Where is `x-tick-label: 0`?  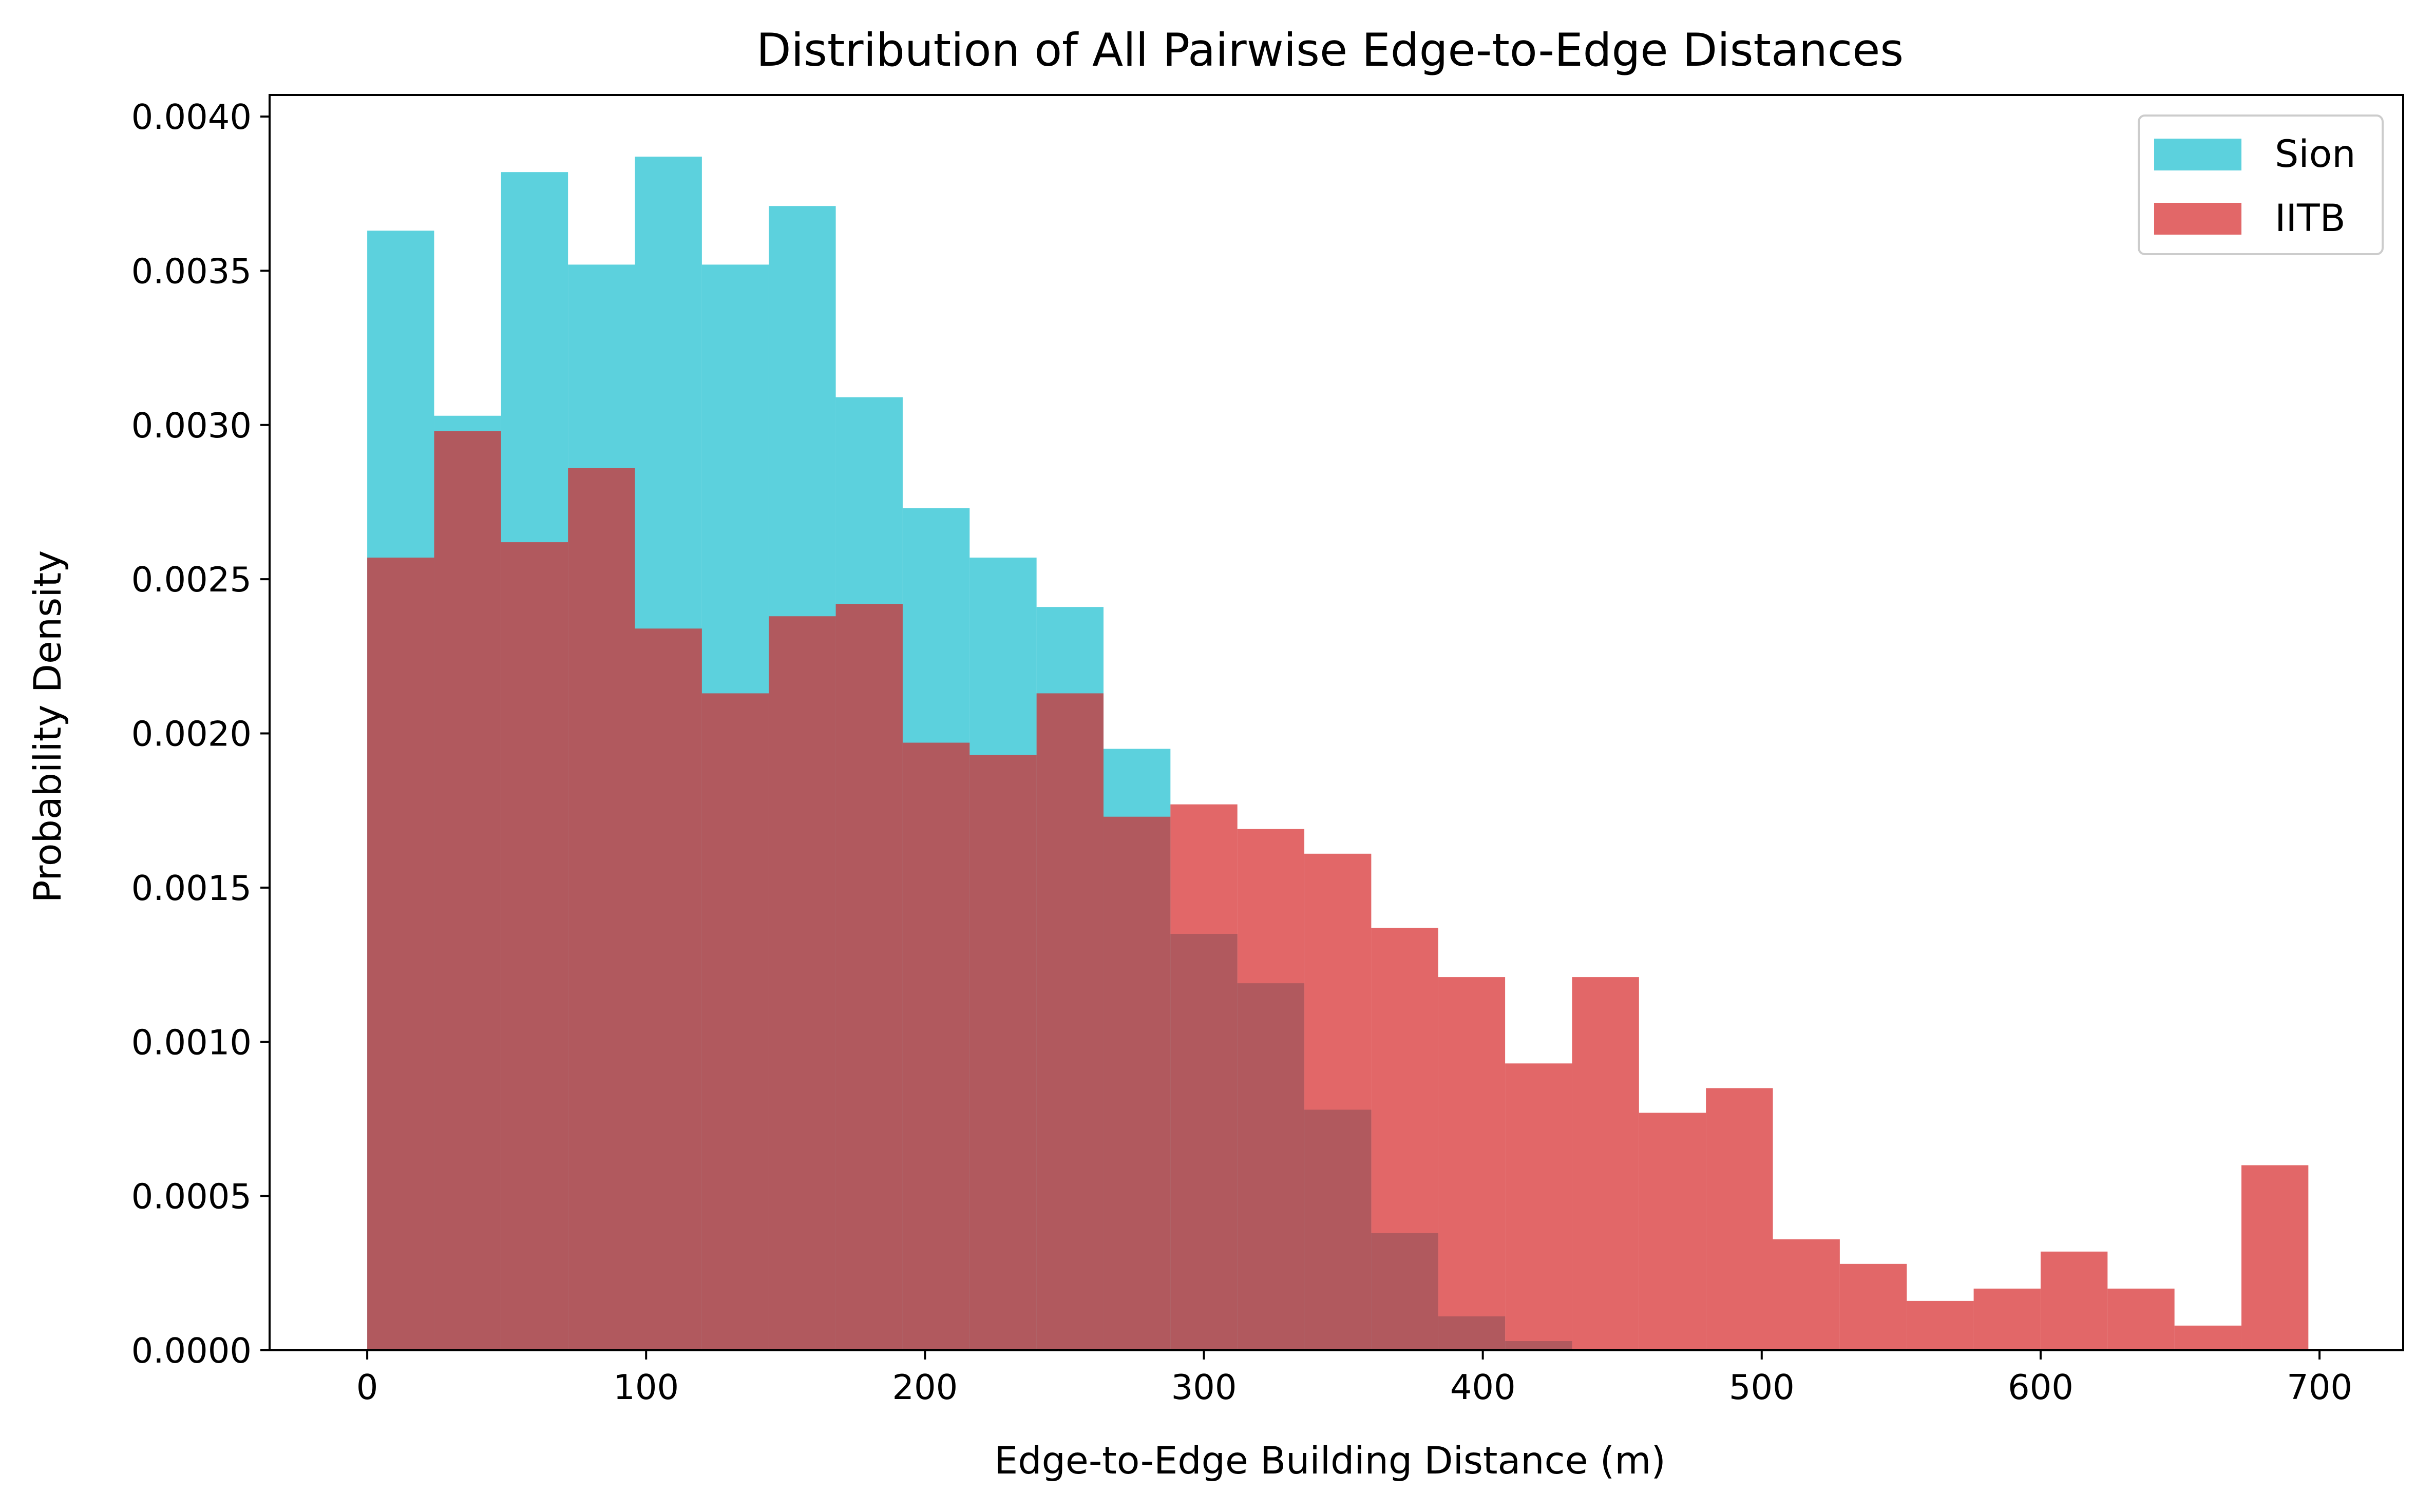 x-tick-label: 0 is located at coordinates (367, 1387).